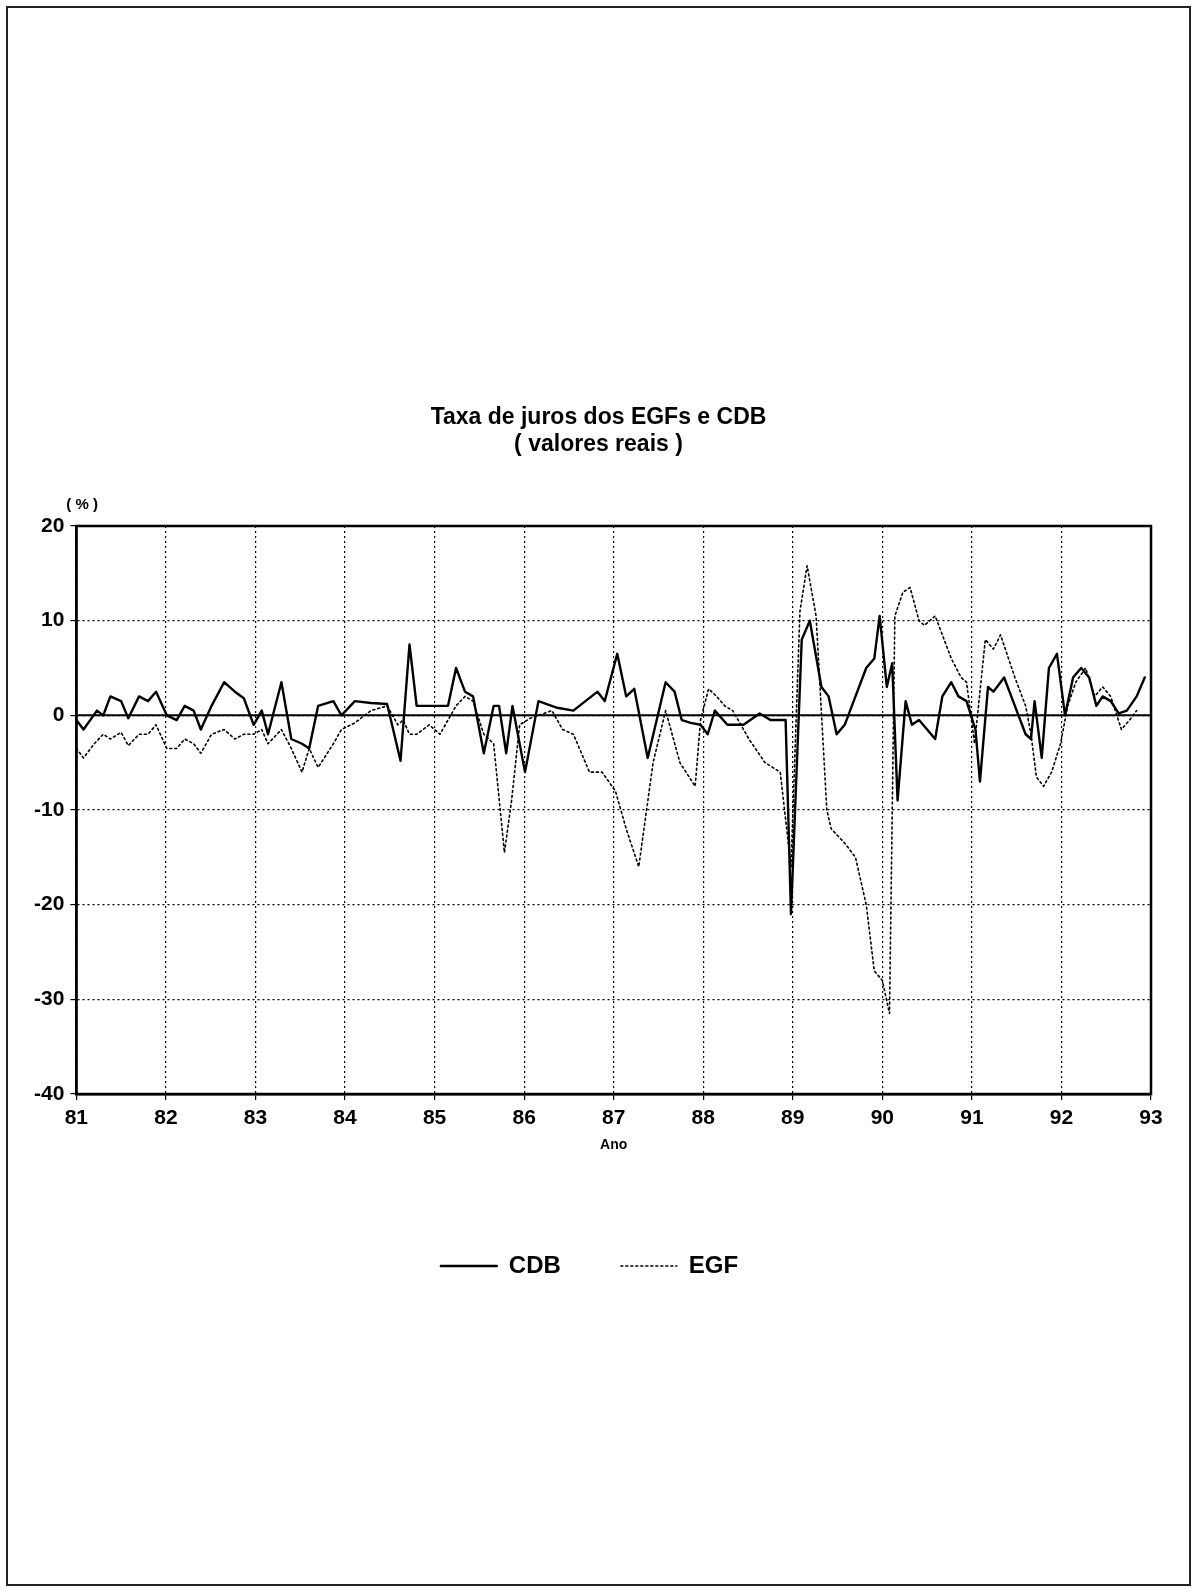 The width and height of the screenshot is (1199, 1594). What do you see at coordinates (434, 1117) in the screenshot?
I see `x-tick-label: 85` at bounding box center [434, 1117].